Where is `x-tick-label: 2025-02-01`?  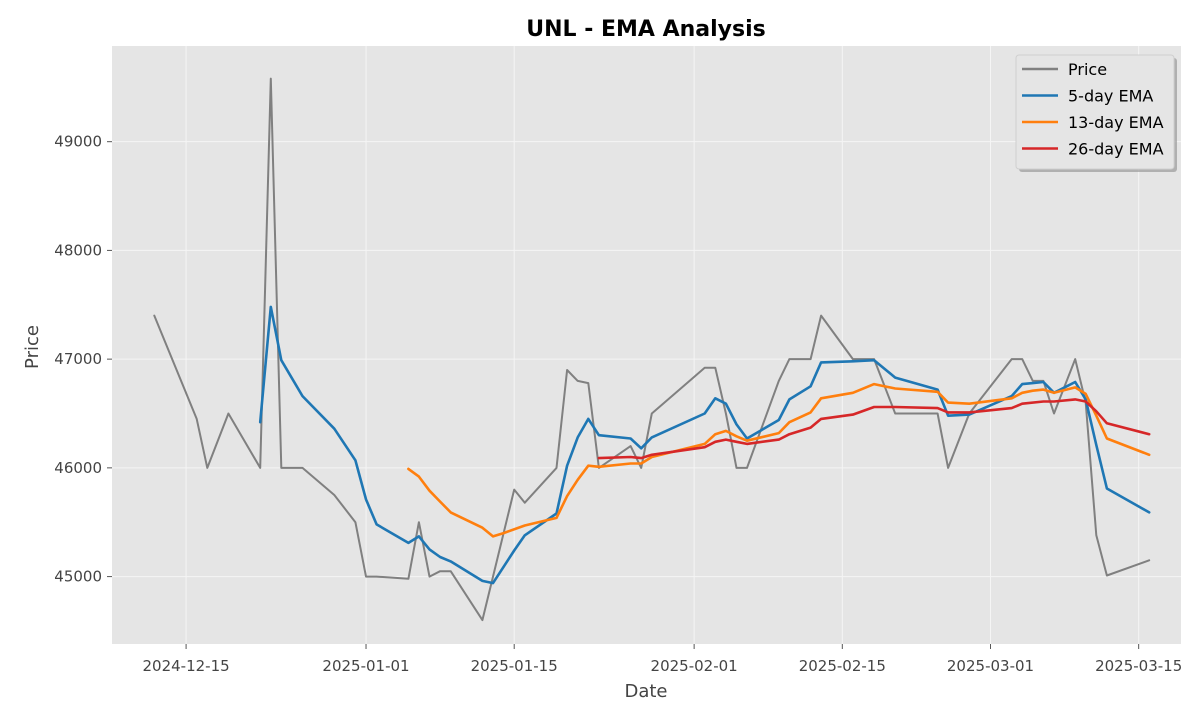 x-tick-label: 2025-02-01 is located at coordinates (694, 666).